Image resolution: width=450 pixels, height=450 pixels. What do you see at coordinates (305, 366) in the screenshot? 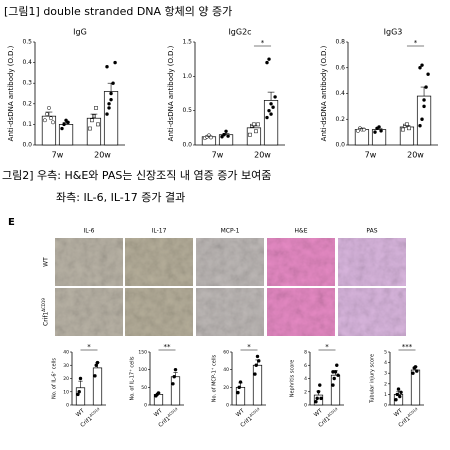
I see `y-tick-label: 6` at bounding box center [305, 366].